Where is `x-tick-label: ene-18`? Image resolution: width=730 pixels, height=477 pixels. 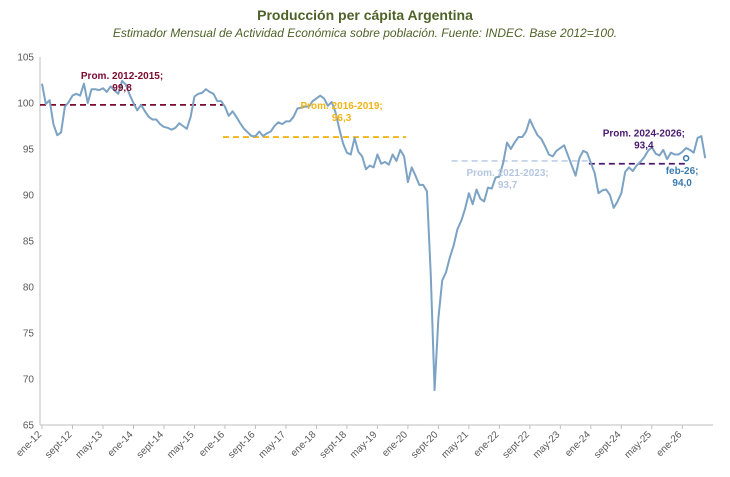
x-tick-label: ene-18 is located at coordinates (304, 444).